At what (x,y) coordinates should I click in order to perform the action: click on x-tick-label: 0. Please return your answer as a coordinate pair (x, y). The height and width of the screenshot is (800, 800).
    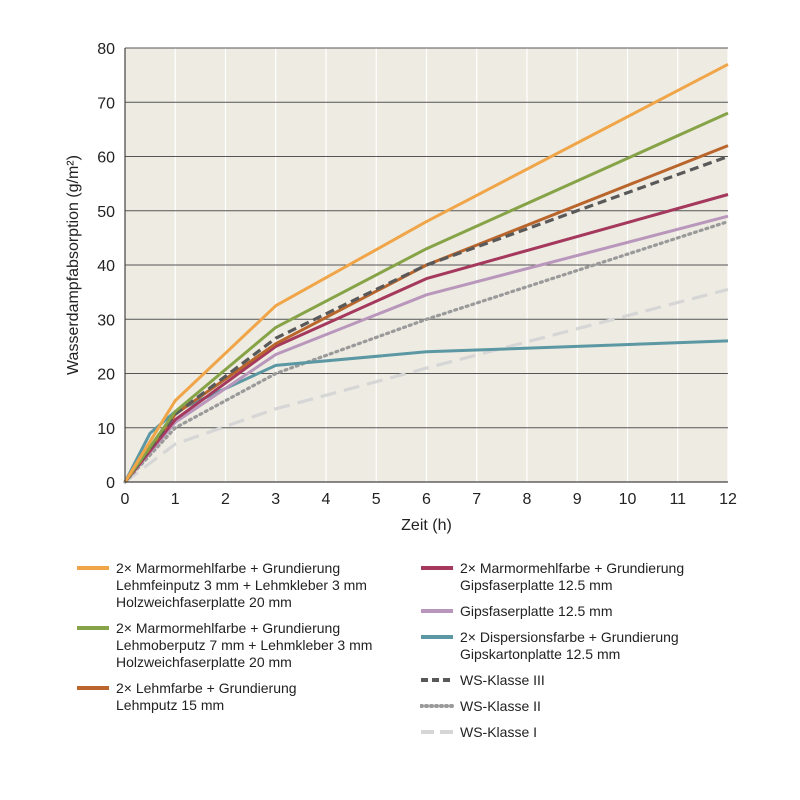
    Looking at the image, I should click on (125, 499).